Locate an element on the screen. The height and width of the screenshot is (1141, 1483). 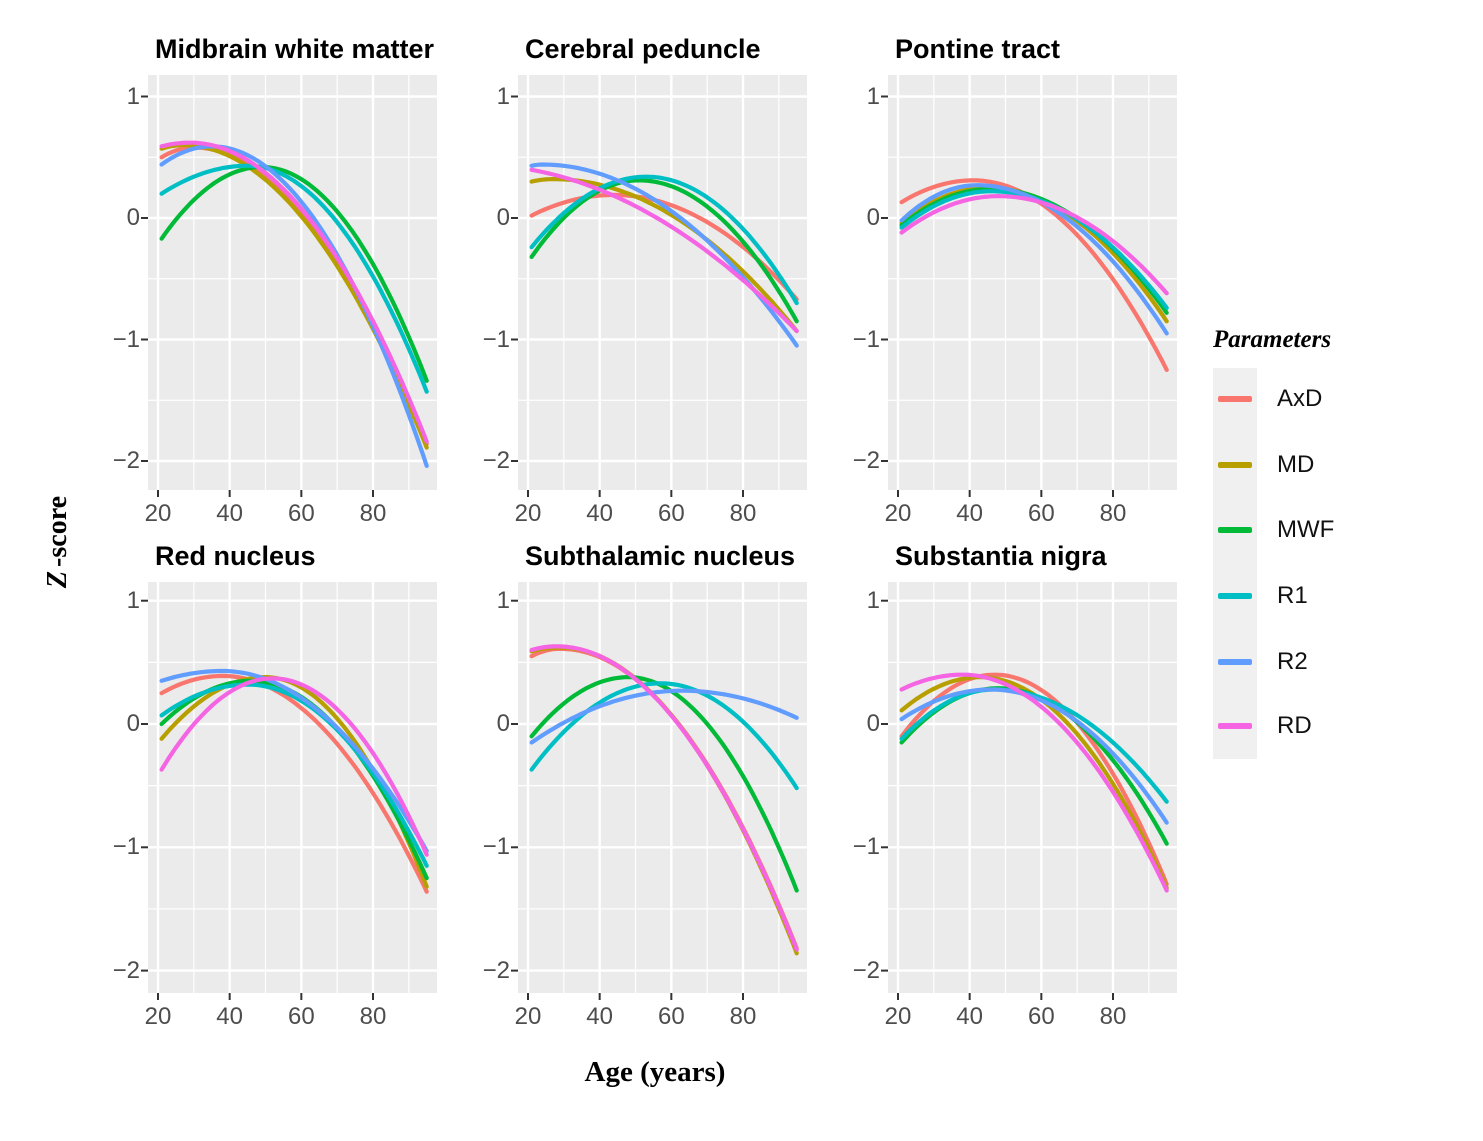
facet-title-subthalamic-nucleus: Subthalamic nucleus is located at coordinates (660, 556).